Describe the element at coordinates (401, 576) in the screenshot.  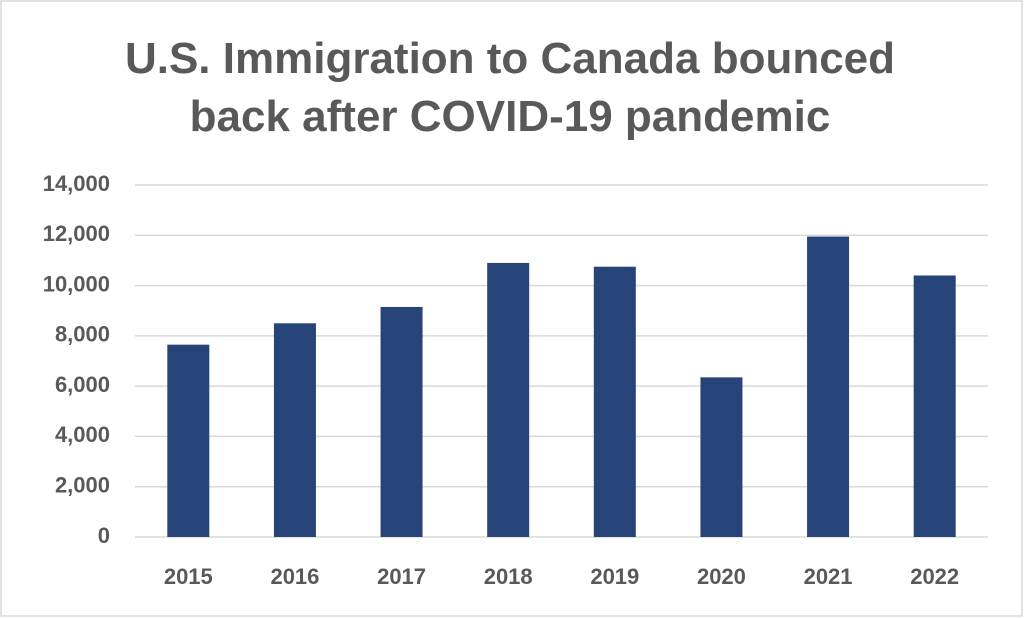
I see `x-tick-label: 2017` at that location.